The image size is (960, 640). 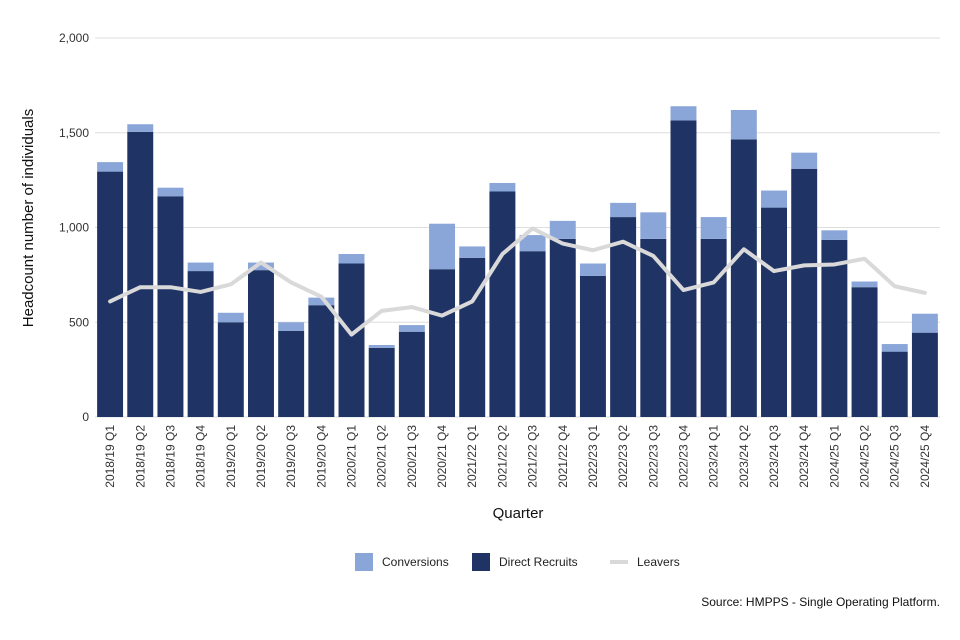 I want to click on legend: Conversions Direct Recruits Leavers, so click(x=517, y=562).